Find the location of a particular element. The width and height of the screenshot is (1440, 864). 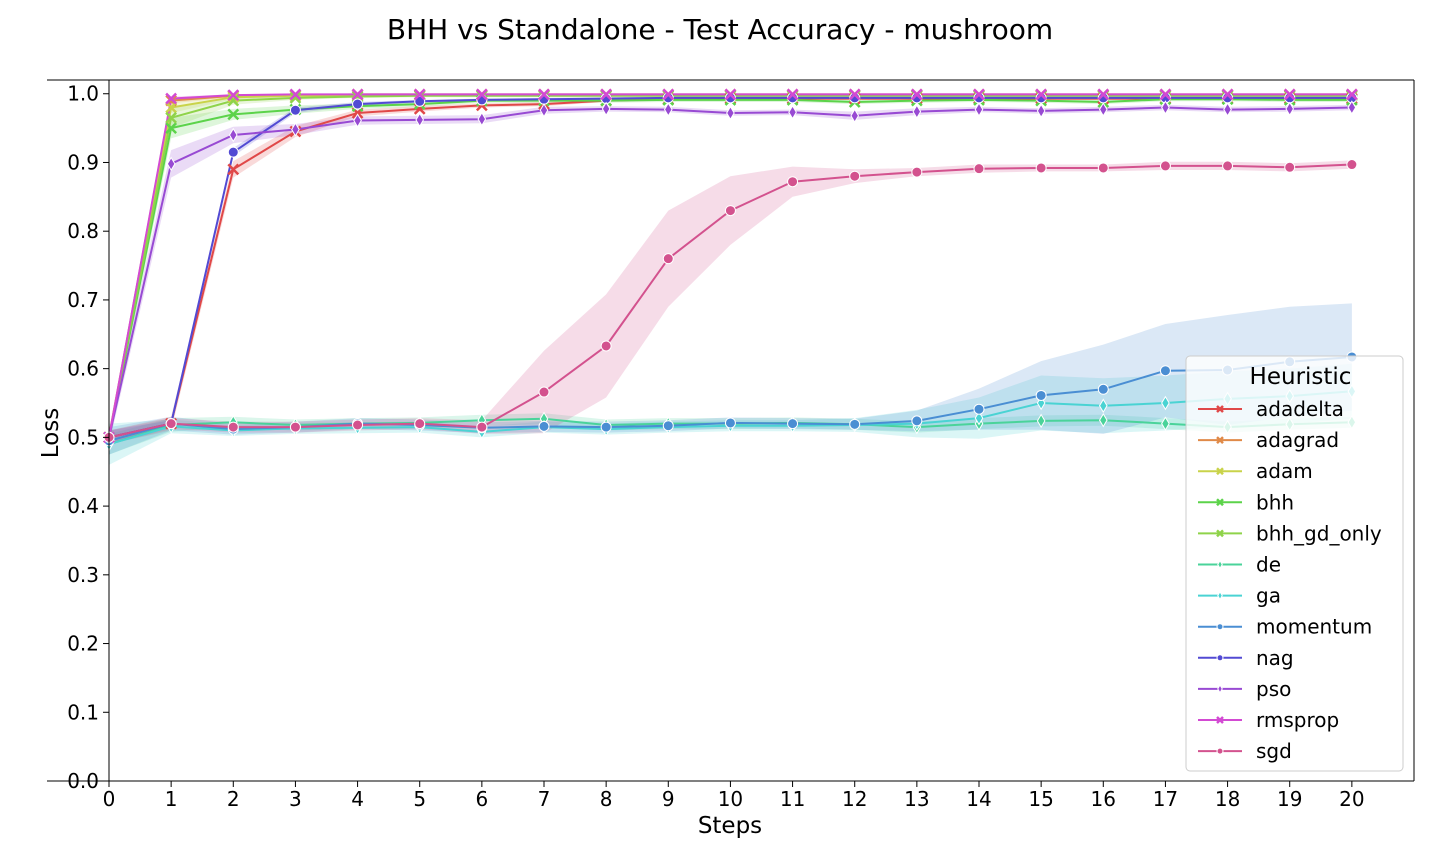

legend-item-adadelta: adadelta is located at coordinates (1271, 409).